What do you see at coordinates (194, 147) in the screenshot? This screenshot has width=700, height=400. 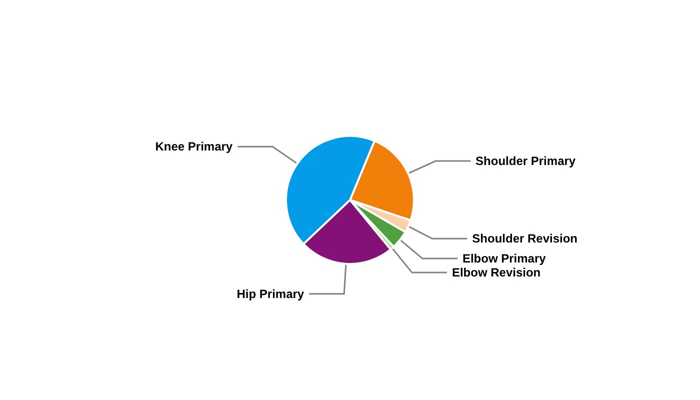 I see `slice-label: Knee Primary` at bounding box center [194, 147].